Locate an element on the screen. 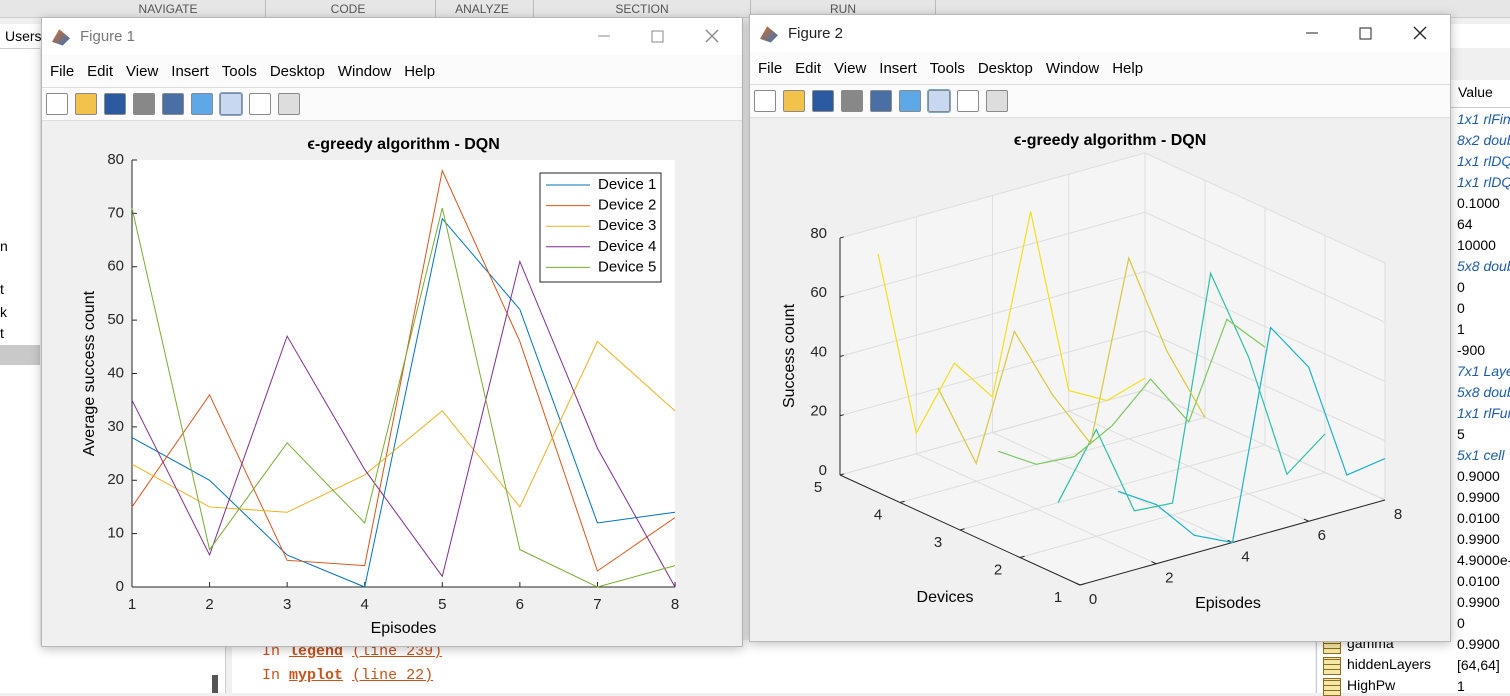 This screenshot has height=696, width=1510. file-name: k is located at coordinates (3, 312).